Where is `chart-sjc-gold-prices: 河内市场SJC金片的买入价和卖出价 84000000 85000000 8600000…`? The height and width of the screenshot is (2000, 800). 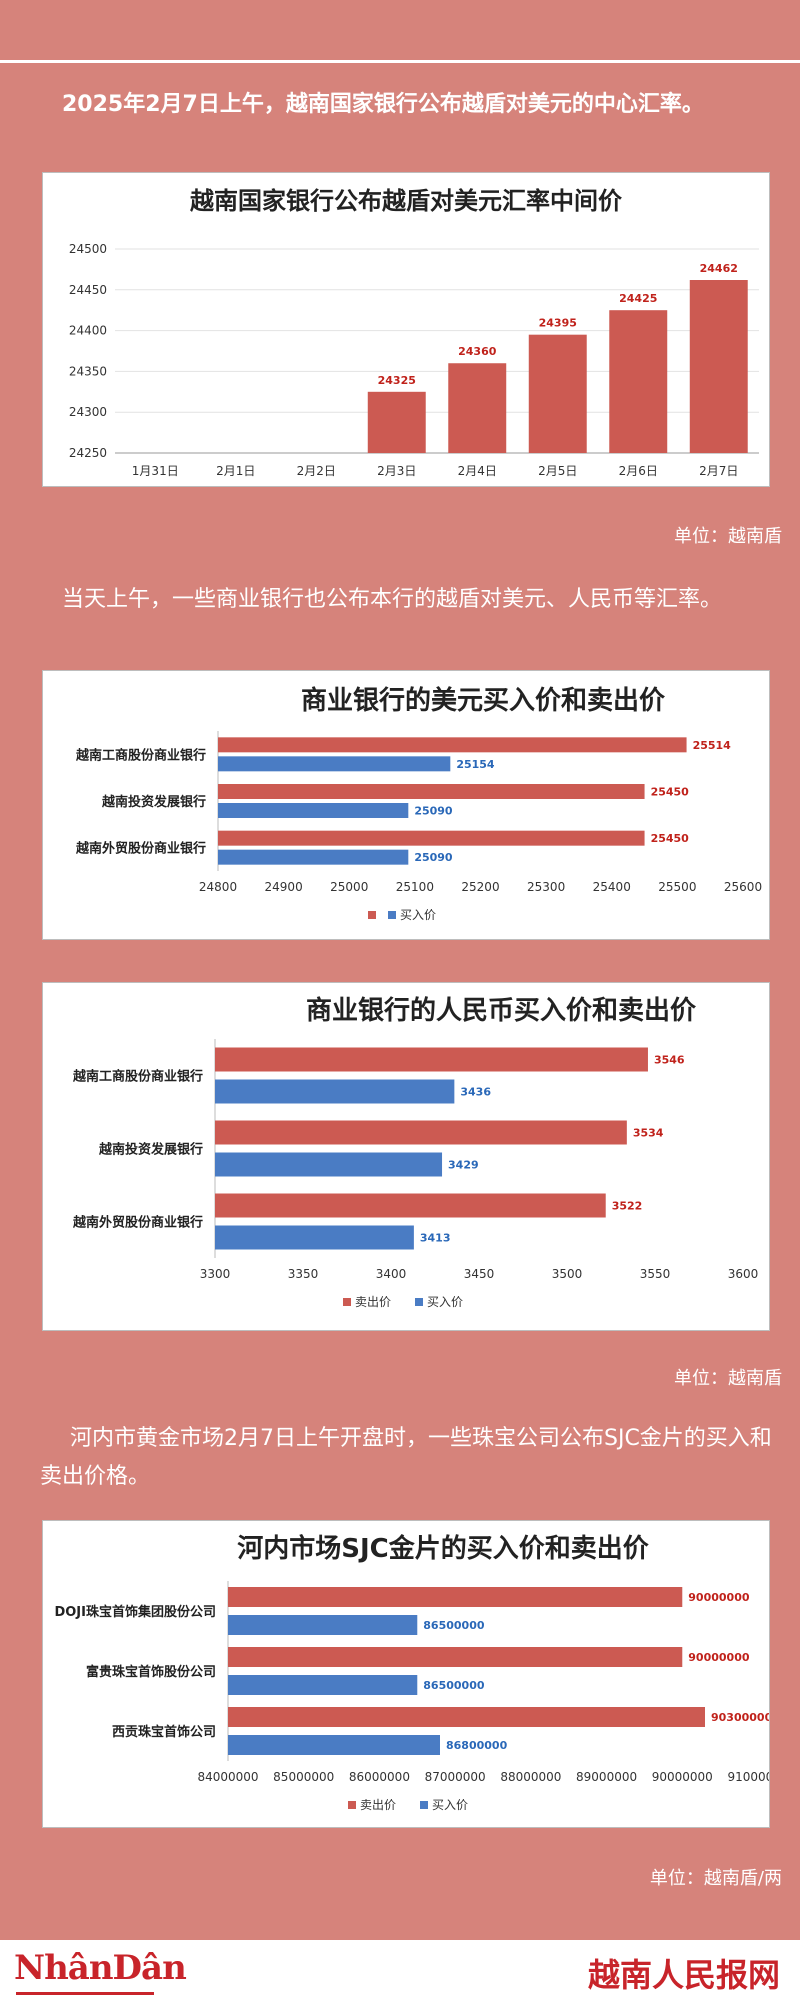 chart-sjc-gold-prices: 河内市场SJC金片的买入价和卖出价 84000000 85000000 8600000… is located at coordinates (406, 1674).